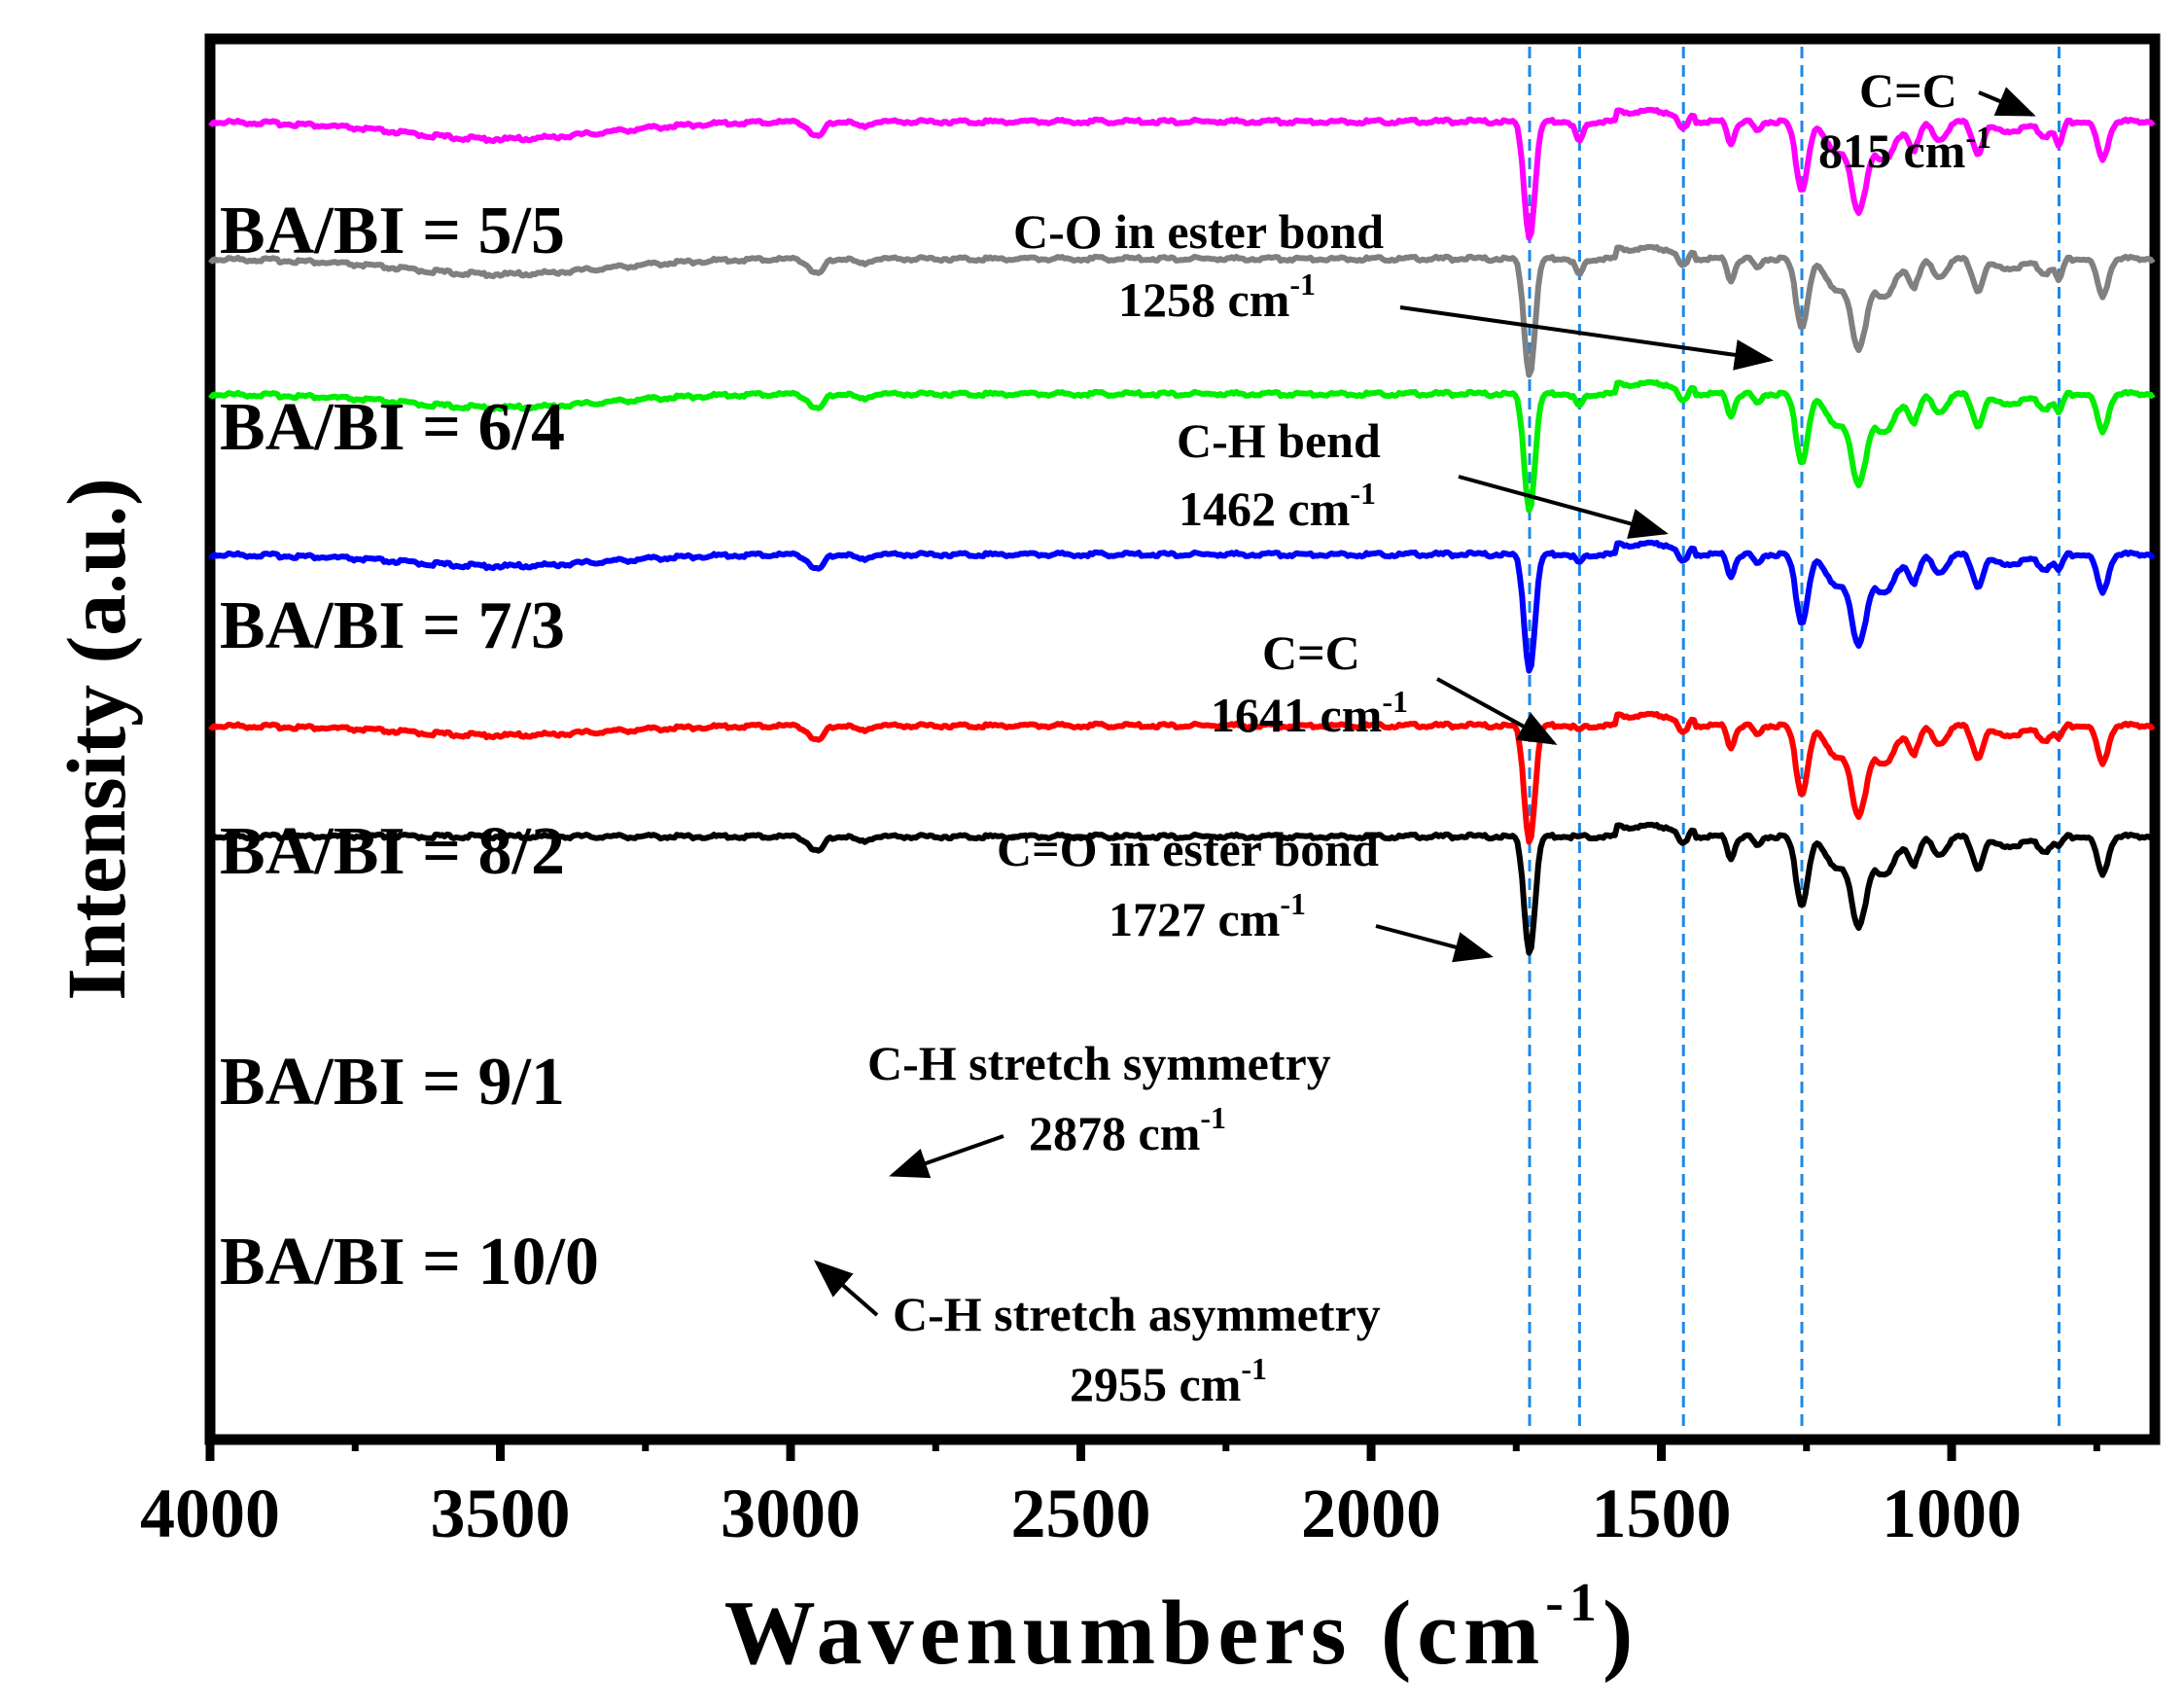 Image resolution: width=2184 pixels, height=1708 pixels. What do you see at coordinates (1181, 1629) in the screenshot?
I see `x-axis-title: Wavenumbers (cm-1)` at bounding box center [1181, 1629].